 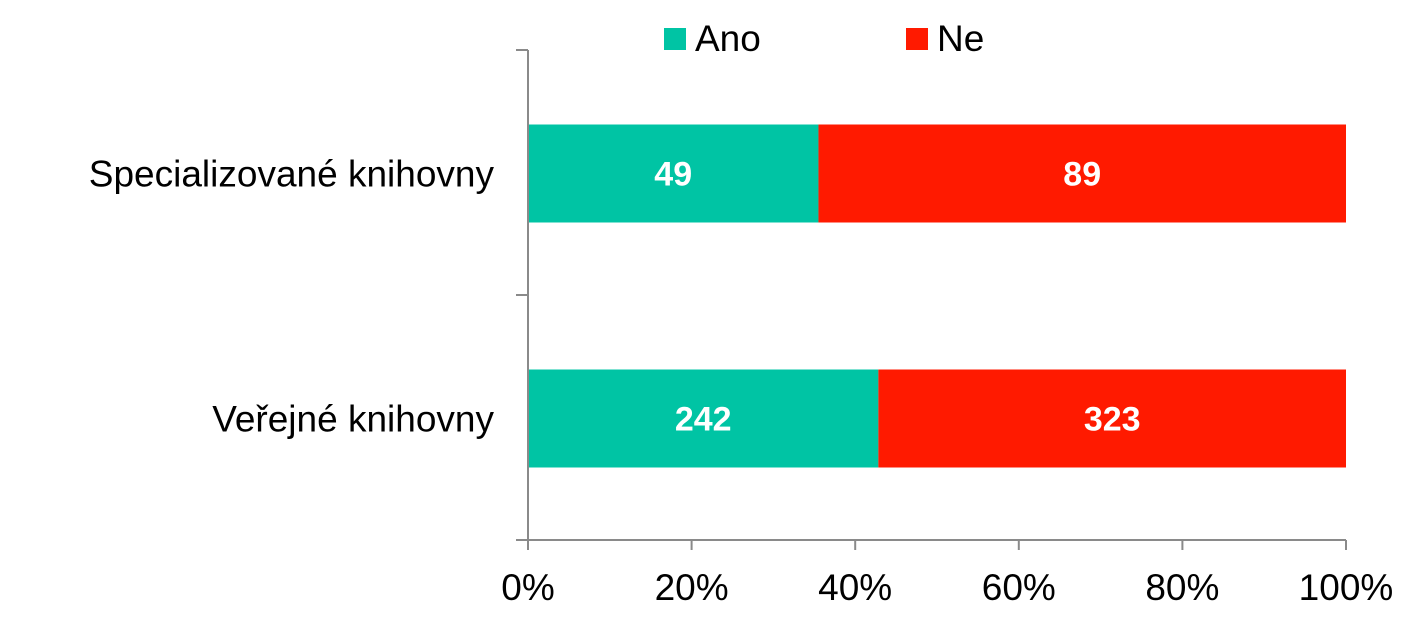 I want to click on legend: Ano Ne, so click(x=824, y=38).